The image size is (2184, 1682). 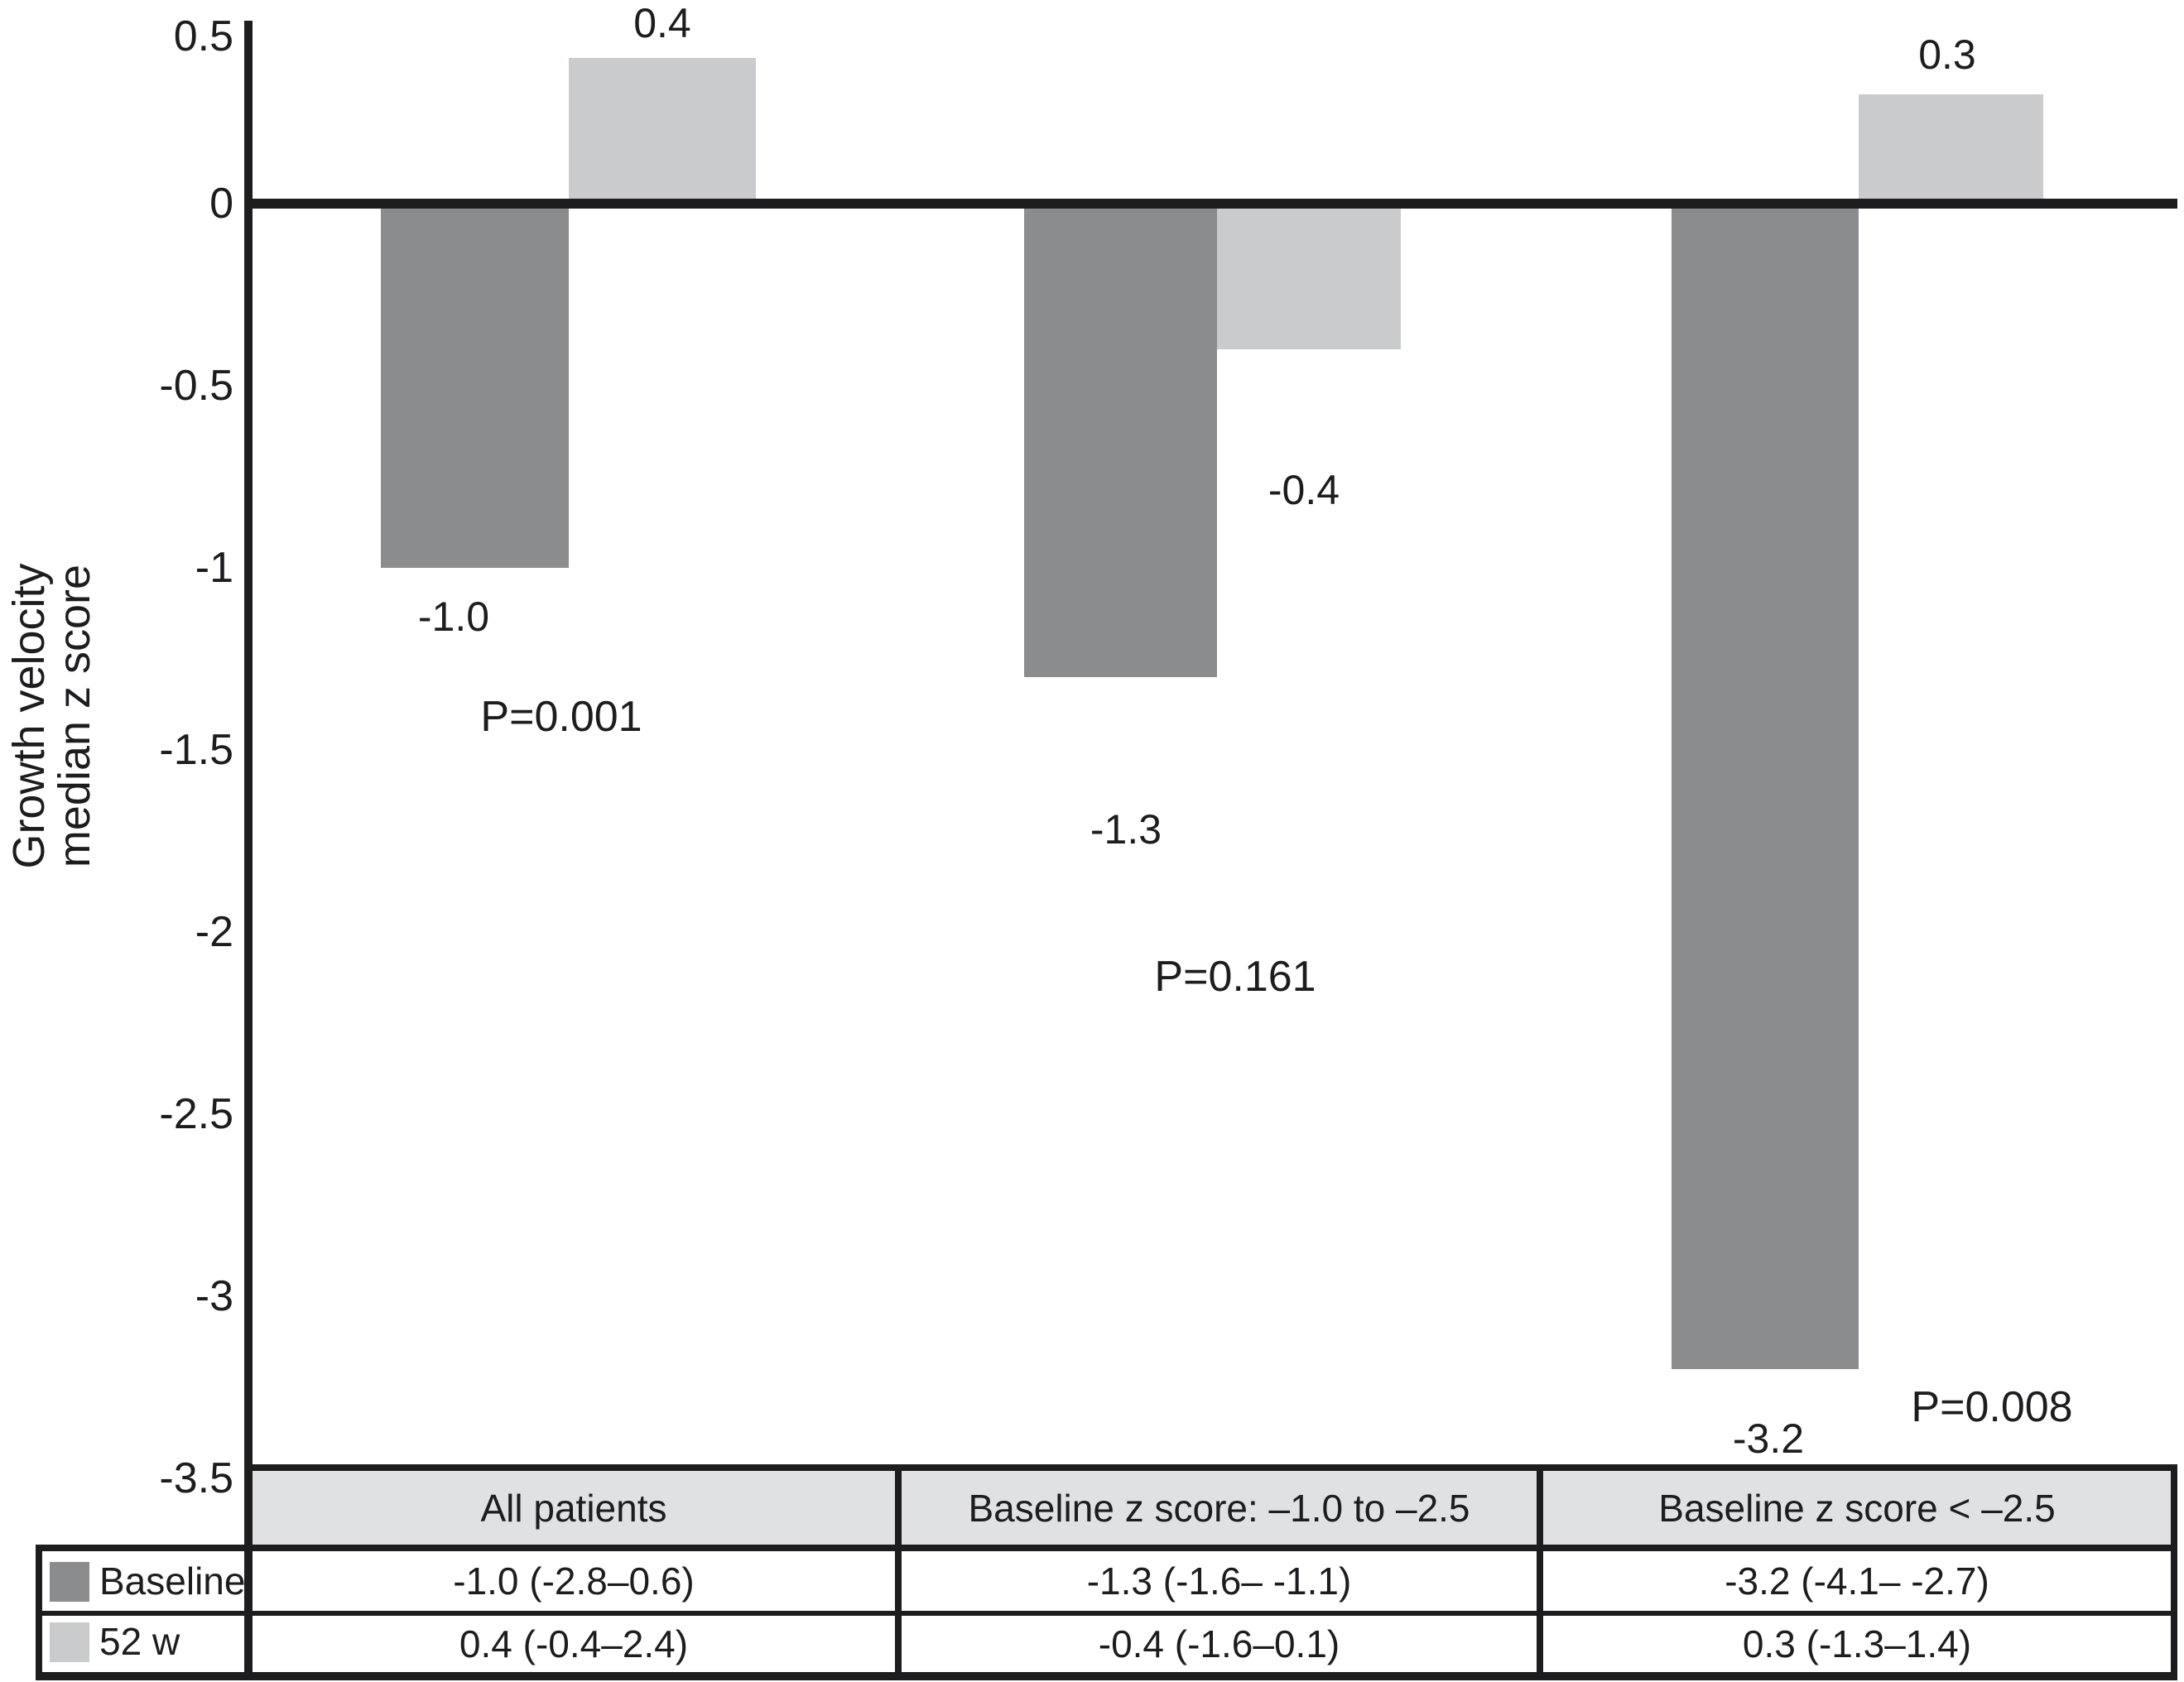 What do you see at coordinates (69, 1582) in the screenshot?
I see `legend-swatch-baseline` at bounding box center [69, 1582].